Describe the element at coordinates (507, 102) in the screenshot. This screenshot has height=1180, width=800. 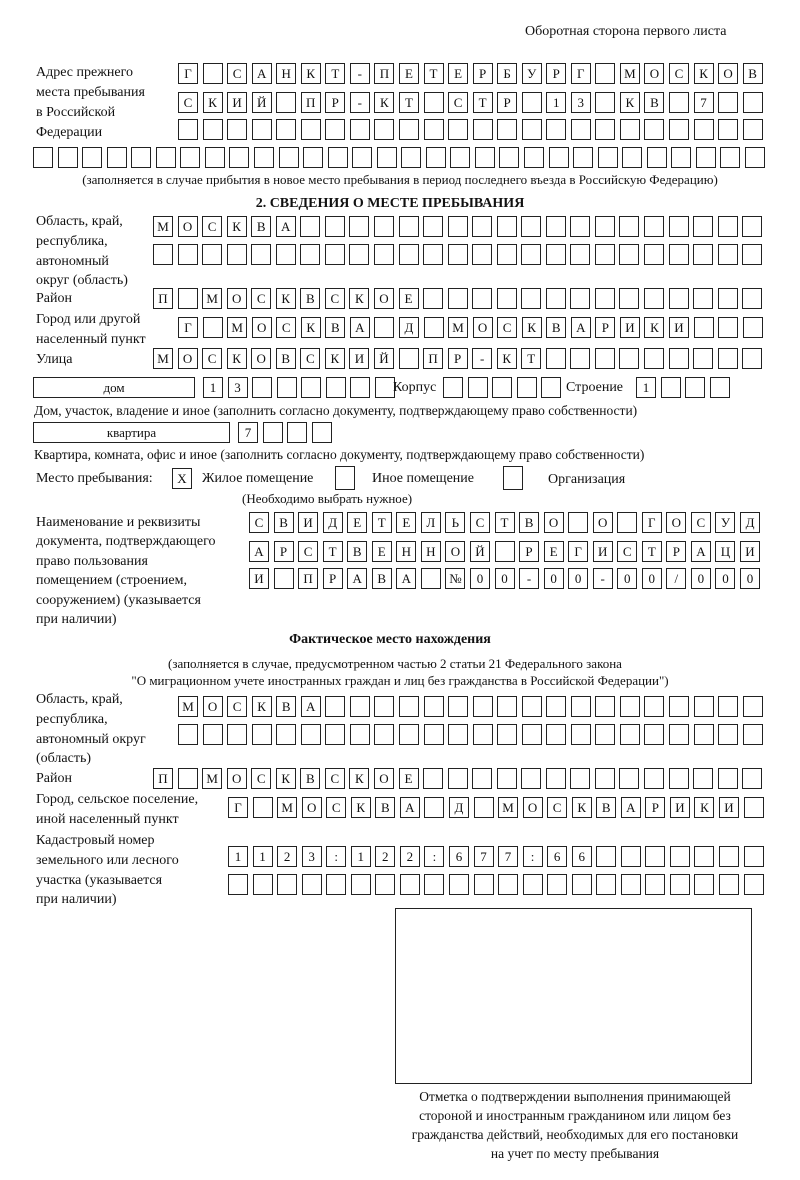
I see `char-cell: Р` at that location.